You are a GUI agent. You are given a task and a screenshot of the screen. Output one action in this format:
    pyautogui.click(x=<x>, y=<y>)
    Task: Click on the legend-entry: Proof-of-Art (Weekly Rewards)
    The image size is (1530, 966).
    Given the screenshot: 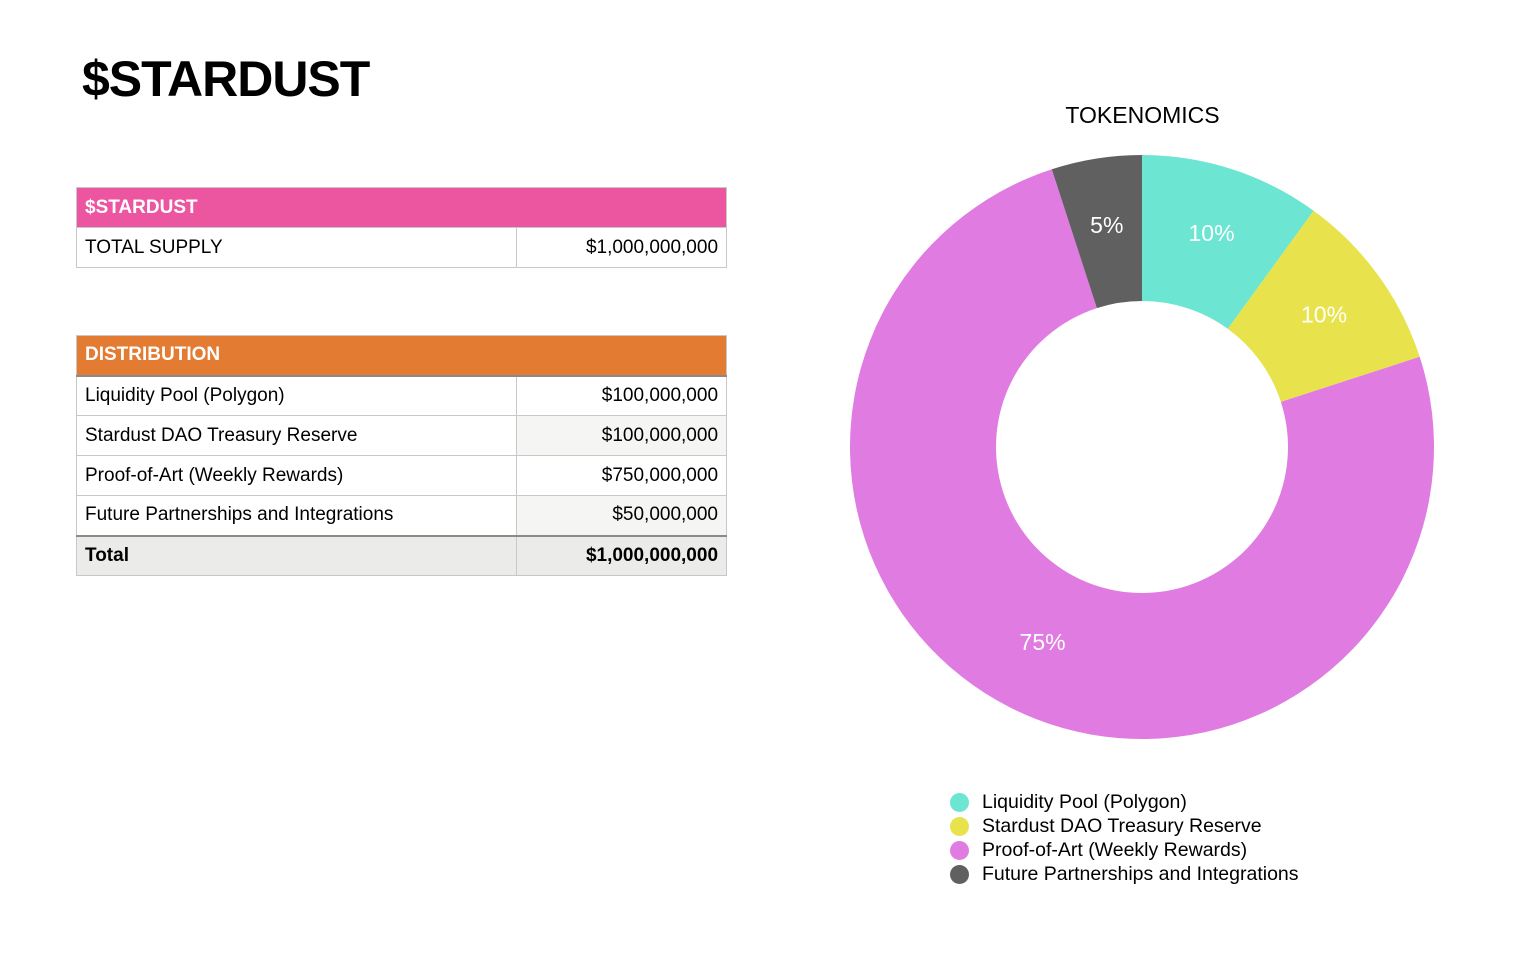 What is the action you would take?
    pyautogui.click(x=1124, y=850)
    